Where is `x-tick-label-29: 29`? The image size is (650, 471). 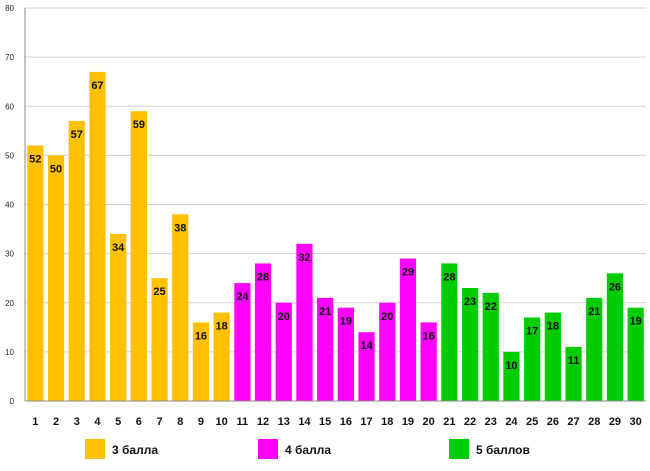 x-tick-label-29: 29 is located at coordinates (615, 422).